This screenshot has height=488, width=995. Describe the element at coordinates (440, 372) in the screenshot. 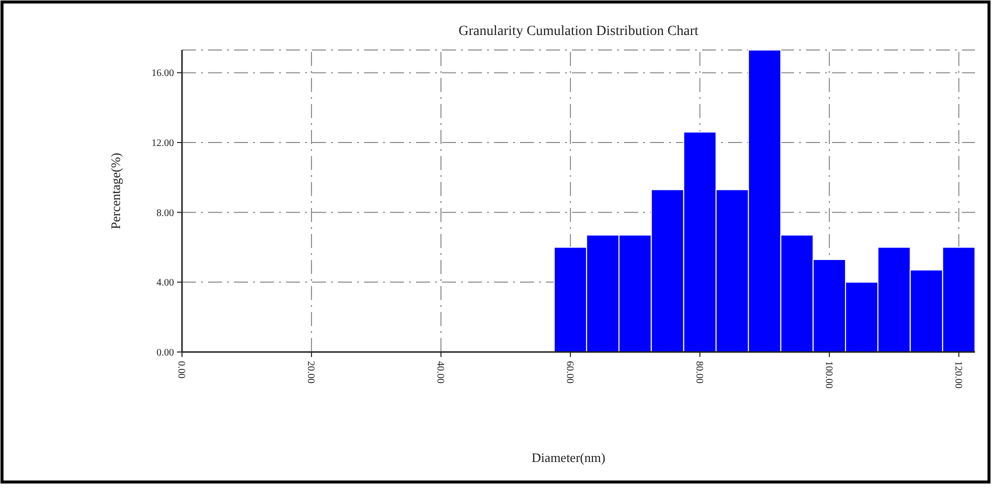

I see `x-tick-label: 40.00` at that location.